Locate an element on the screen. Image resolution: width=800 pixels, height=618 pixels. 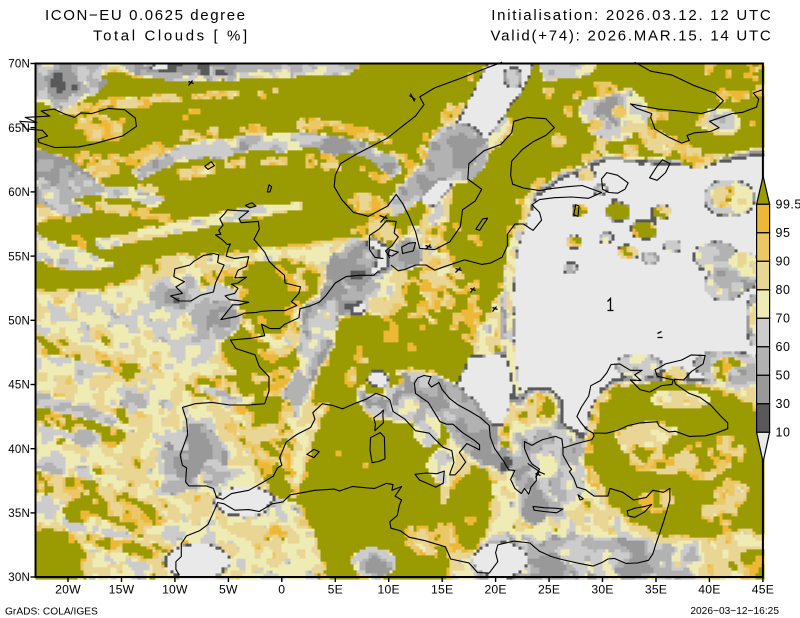
svg-text: 10 is located at coordinates (783, 433).